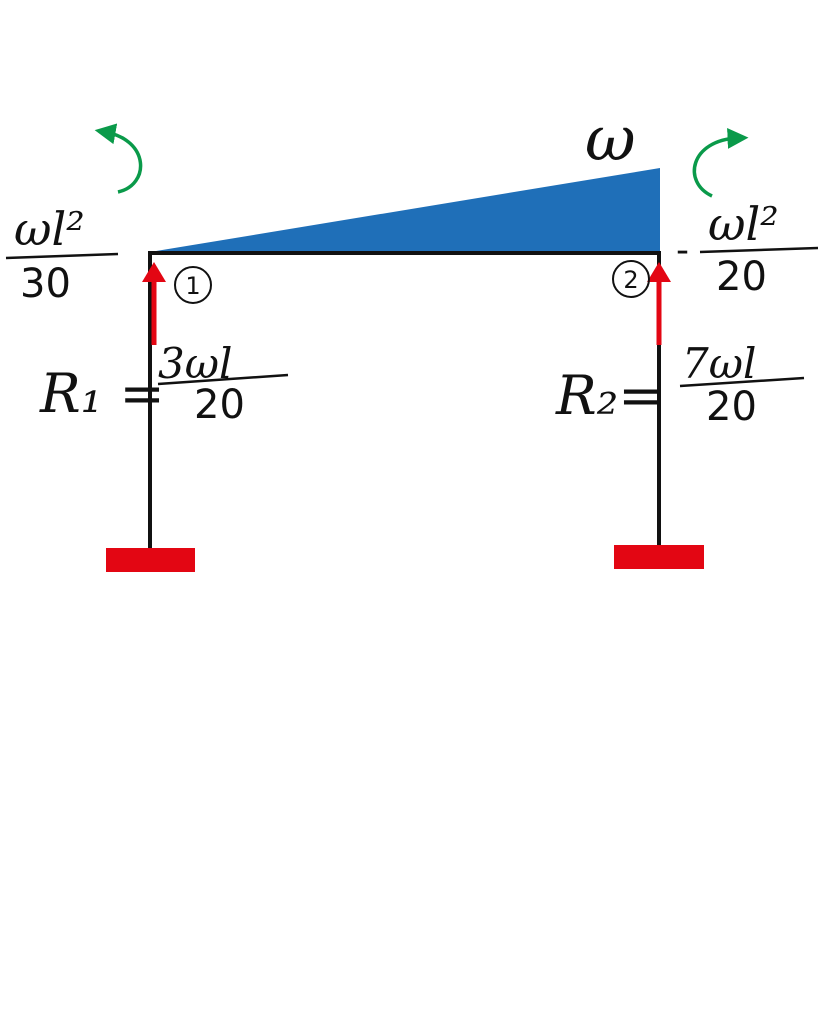  I want to click on left-moment-numerator: ωl², so click(49, 229).